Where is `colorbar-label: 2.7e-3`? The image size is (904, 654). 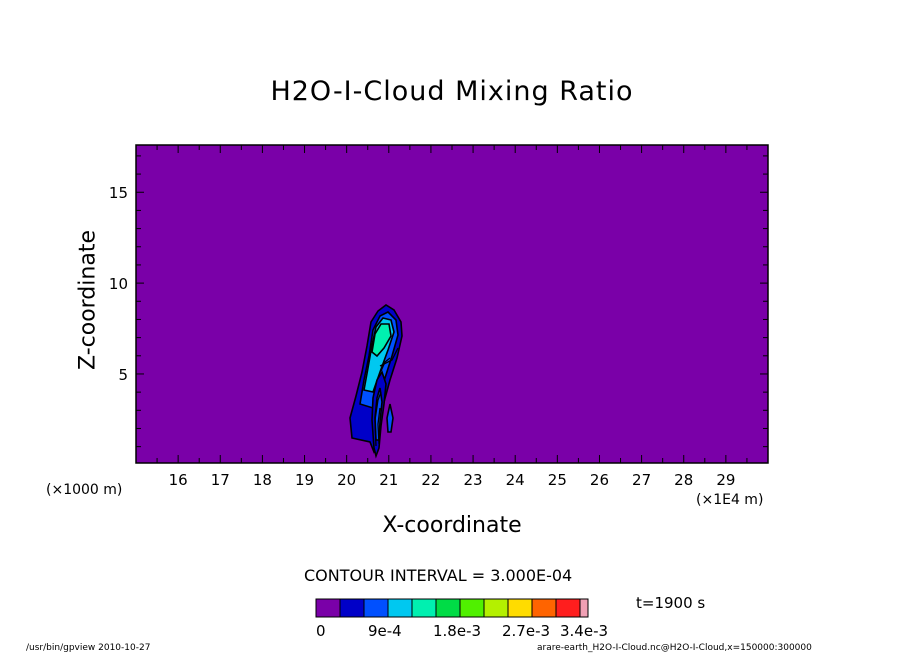 colorbar-label: 2.7e-3 is located at coordinates (526, 631).